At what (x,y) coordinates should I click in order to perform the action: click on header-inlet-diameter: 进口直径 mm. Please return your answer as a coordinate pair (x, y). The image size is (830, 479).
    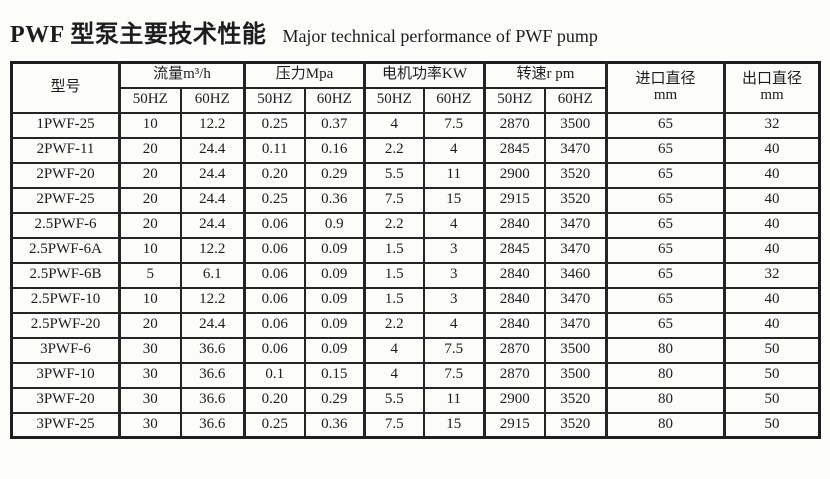
    Looking at the image, I should click on (665, 87).